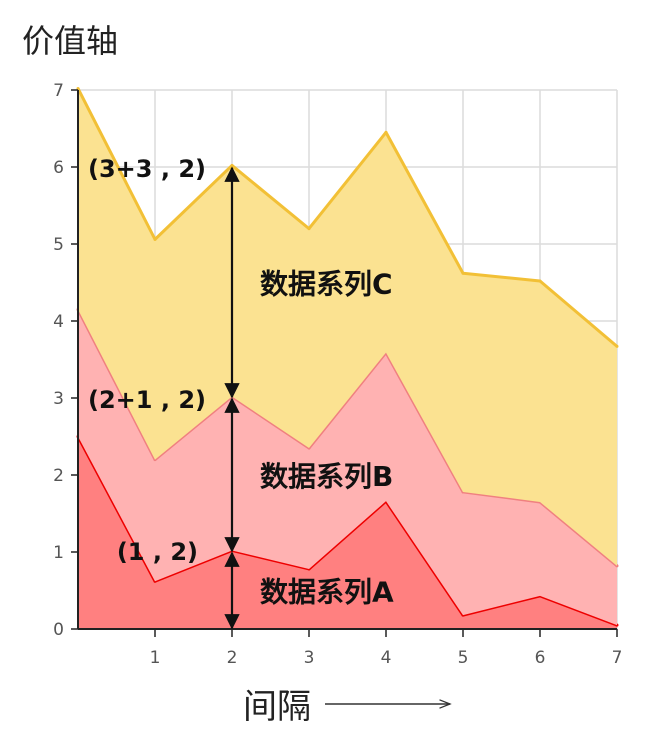 The width and height of the screenshot is (666, 751). I want to click on annotation-label: (1 , 2), so click(157, 552).